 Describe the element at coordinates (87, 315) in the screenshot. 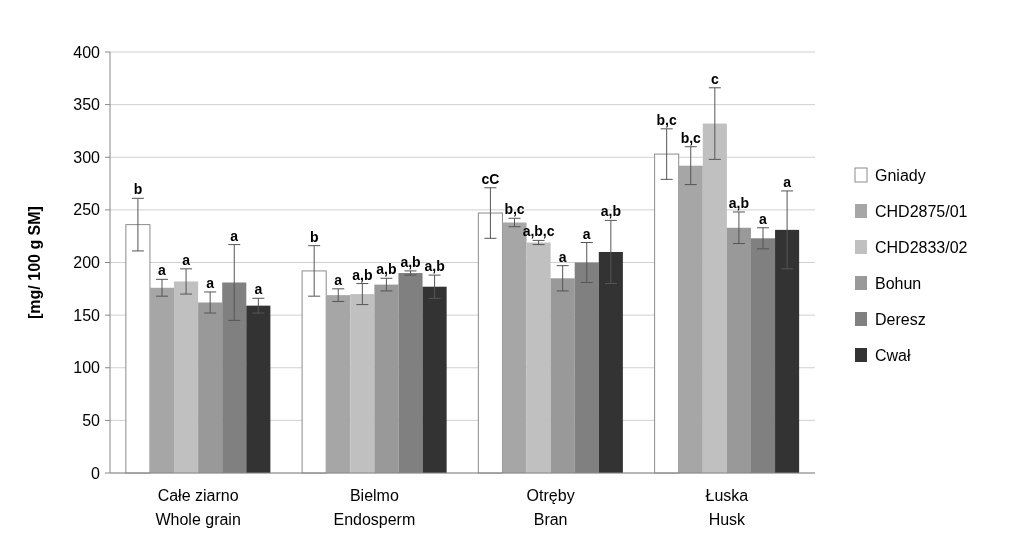

I see `y-tick-label: 150` at that location.